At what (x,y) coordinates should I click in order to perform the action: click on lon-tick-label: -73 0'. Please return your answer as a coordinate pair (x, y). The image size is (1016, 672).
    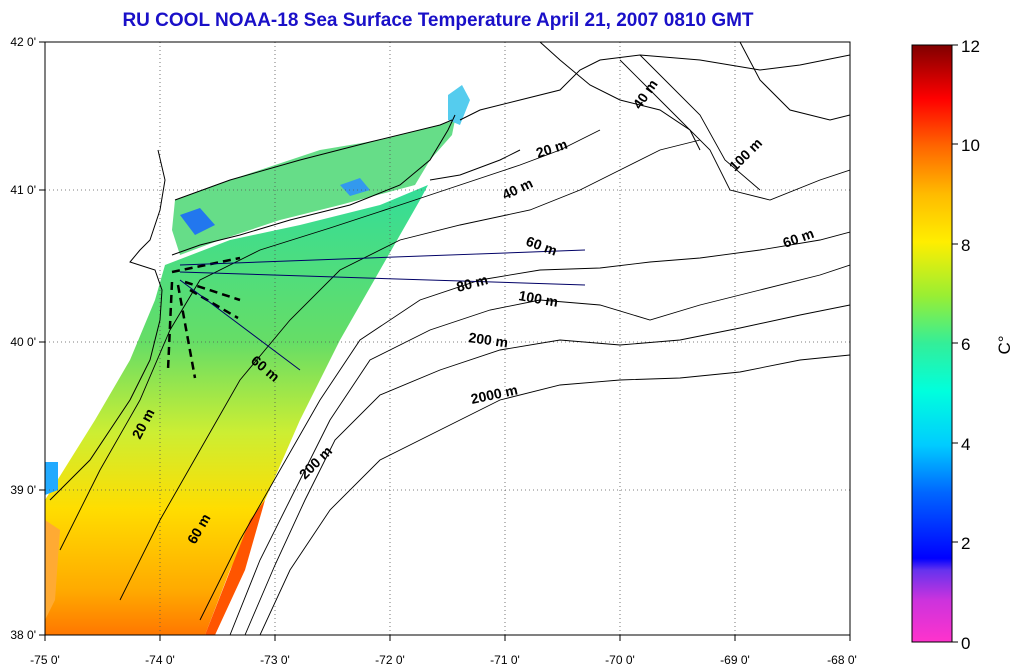
    Looking at the image, I should click on (275, 660).